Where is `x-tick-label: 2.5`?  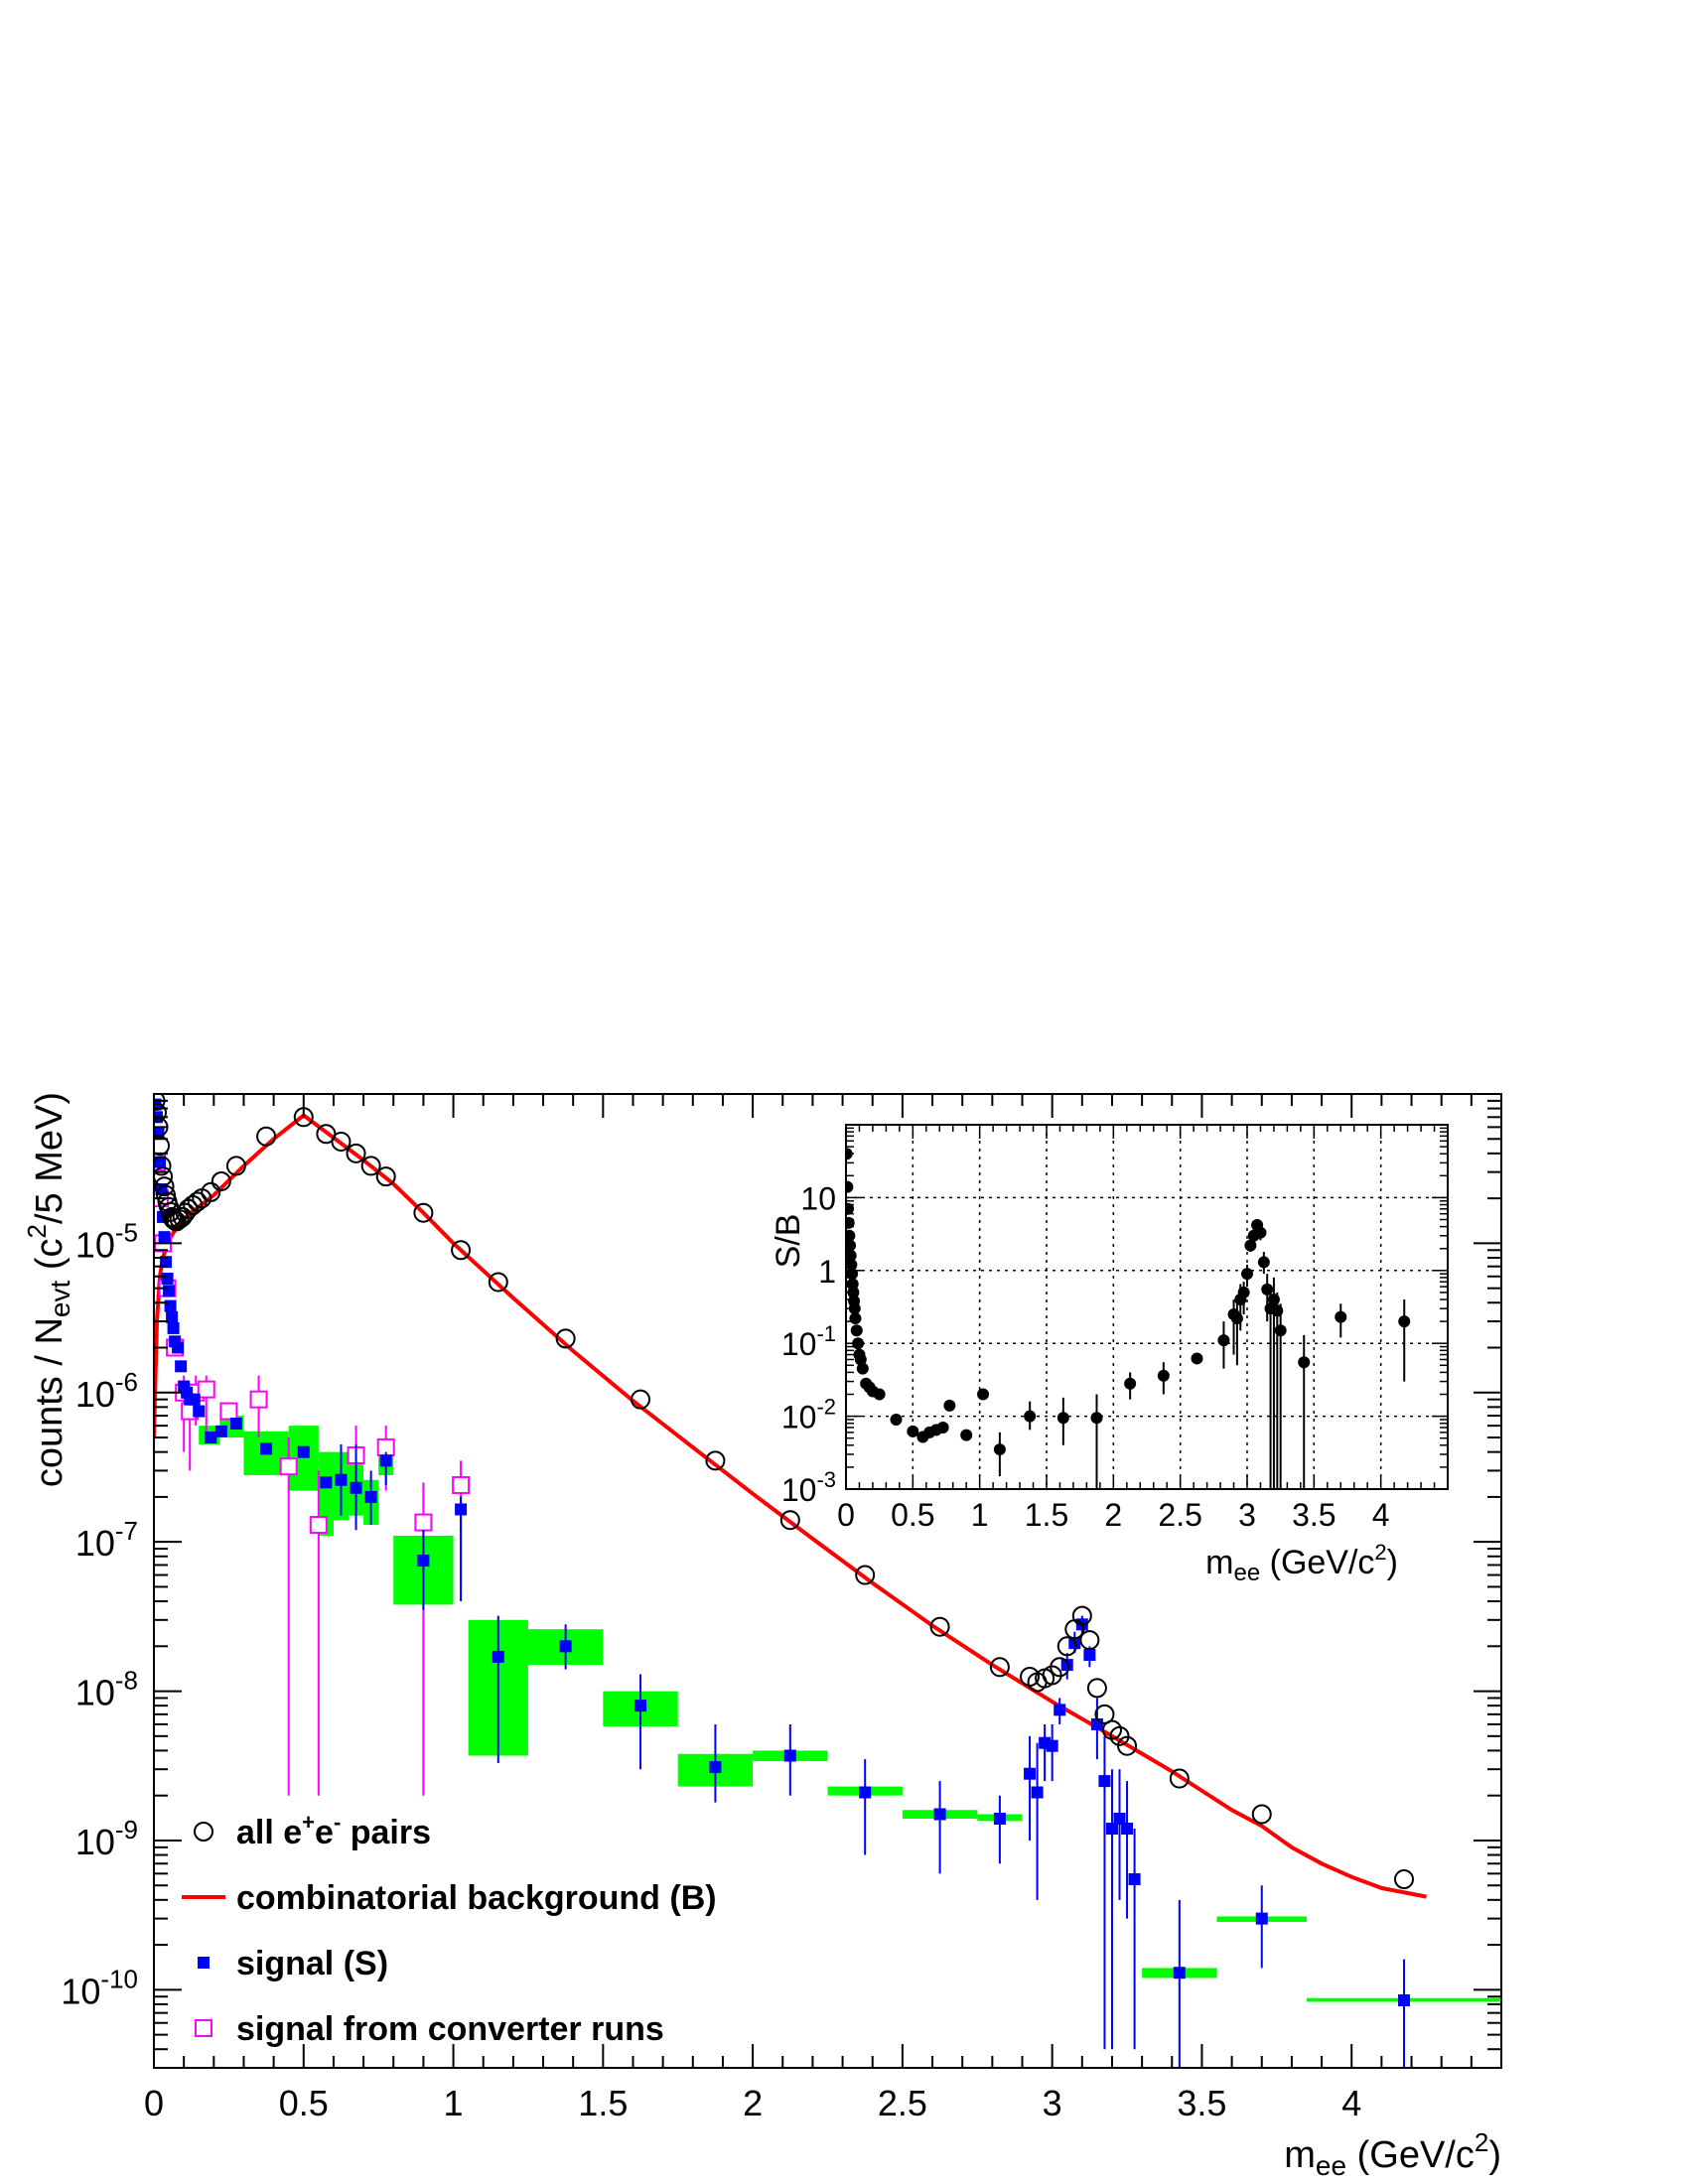 x-tick-label: 2.5 is located at coordinates (902, 2103).